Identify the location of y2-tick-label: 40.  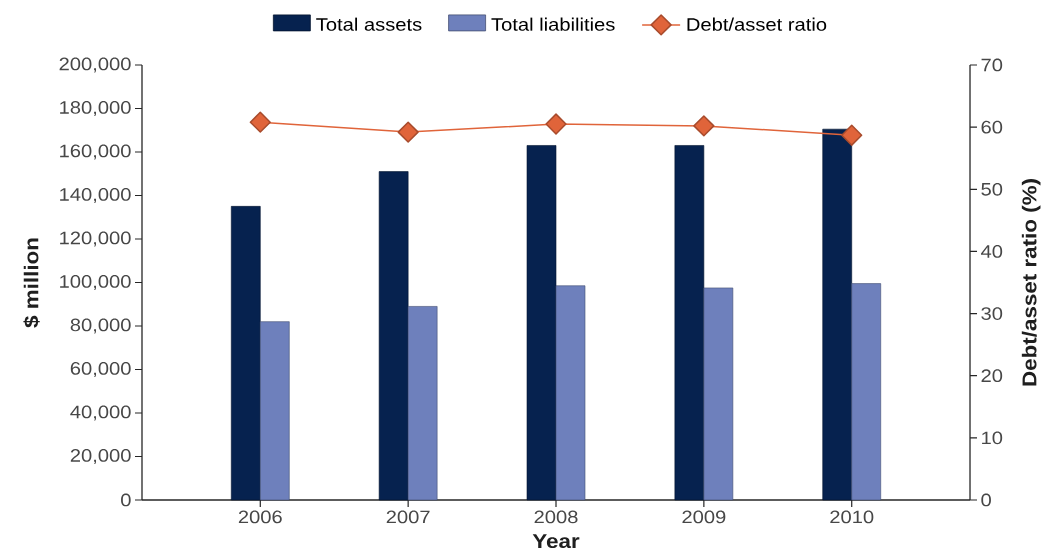
(992, 251).